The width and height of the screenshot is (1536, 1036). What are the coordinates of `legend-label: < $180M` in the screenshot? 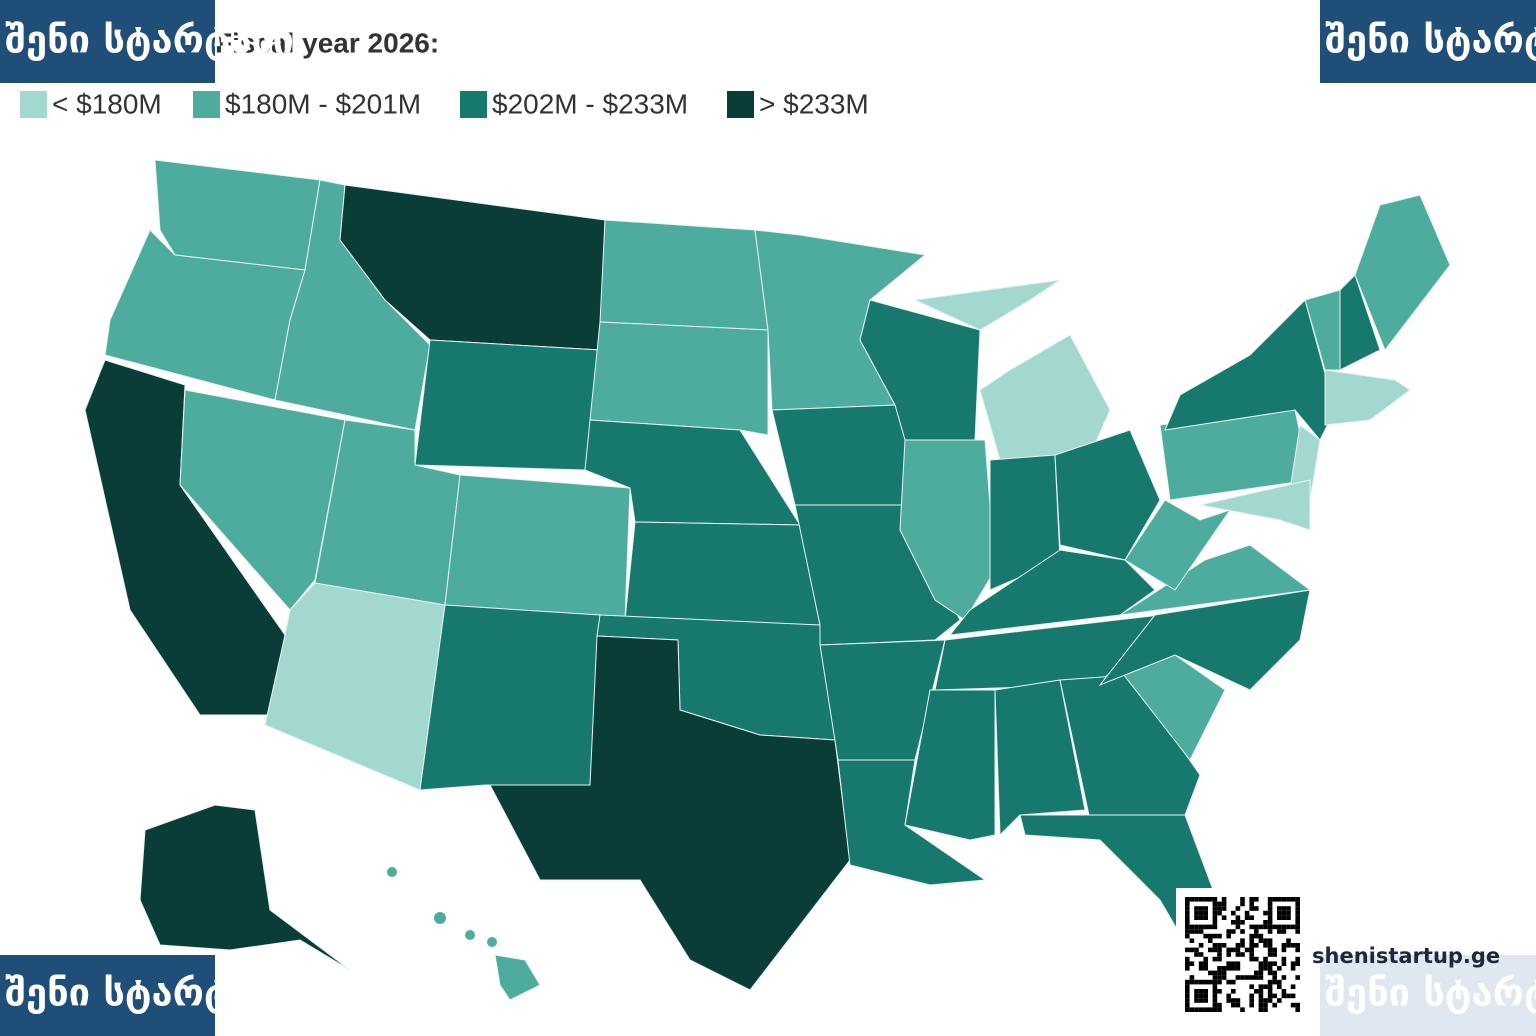 It's located at (107, 103).